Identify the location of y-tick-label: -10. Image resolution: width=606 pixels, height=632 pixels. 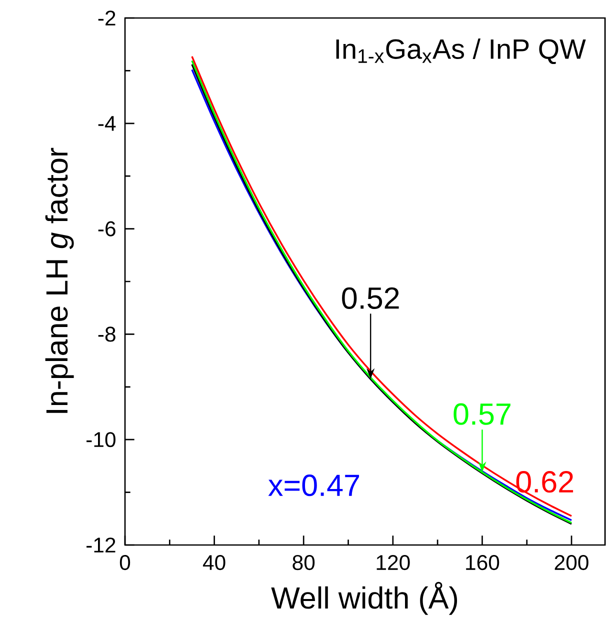
(101, 440).